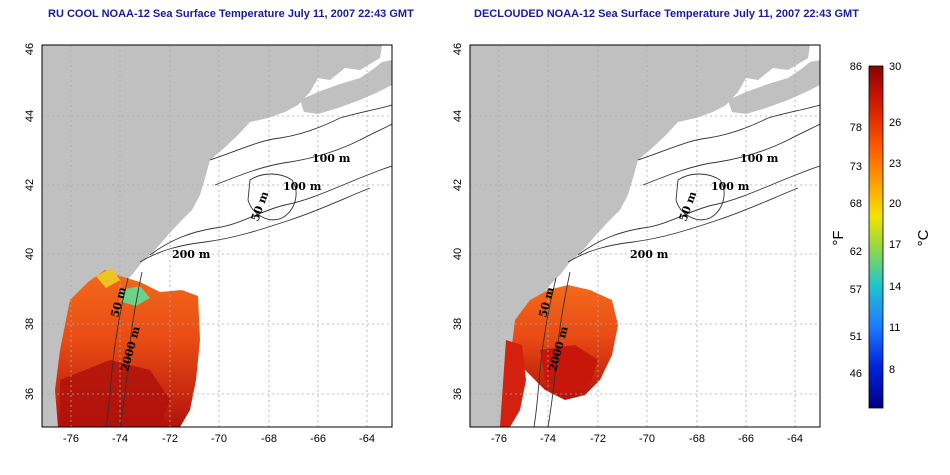  What do you see at coordinates (856, 252) in the screenshot?
I see `f-tick-label: 62` at bounding box center [856, 252].